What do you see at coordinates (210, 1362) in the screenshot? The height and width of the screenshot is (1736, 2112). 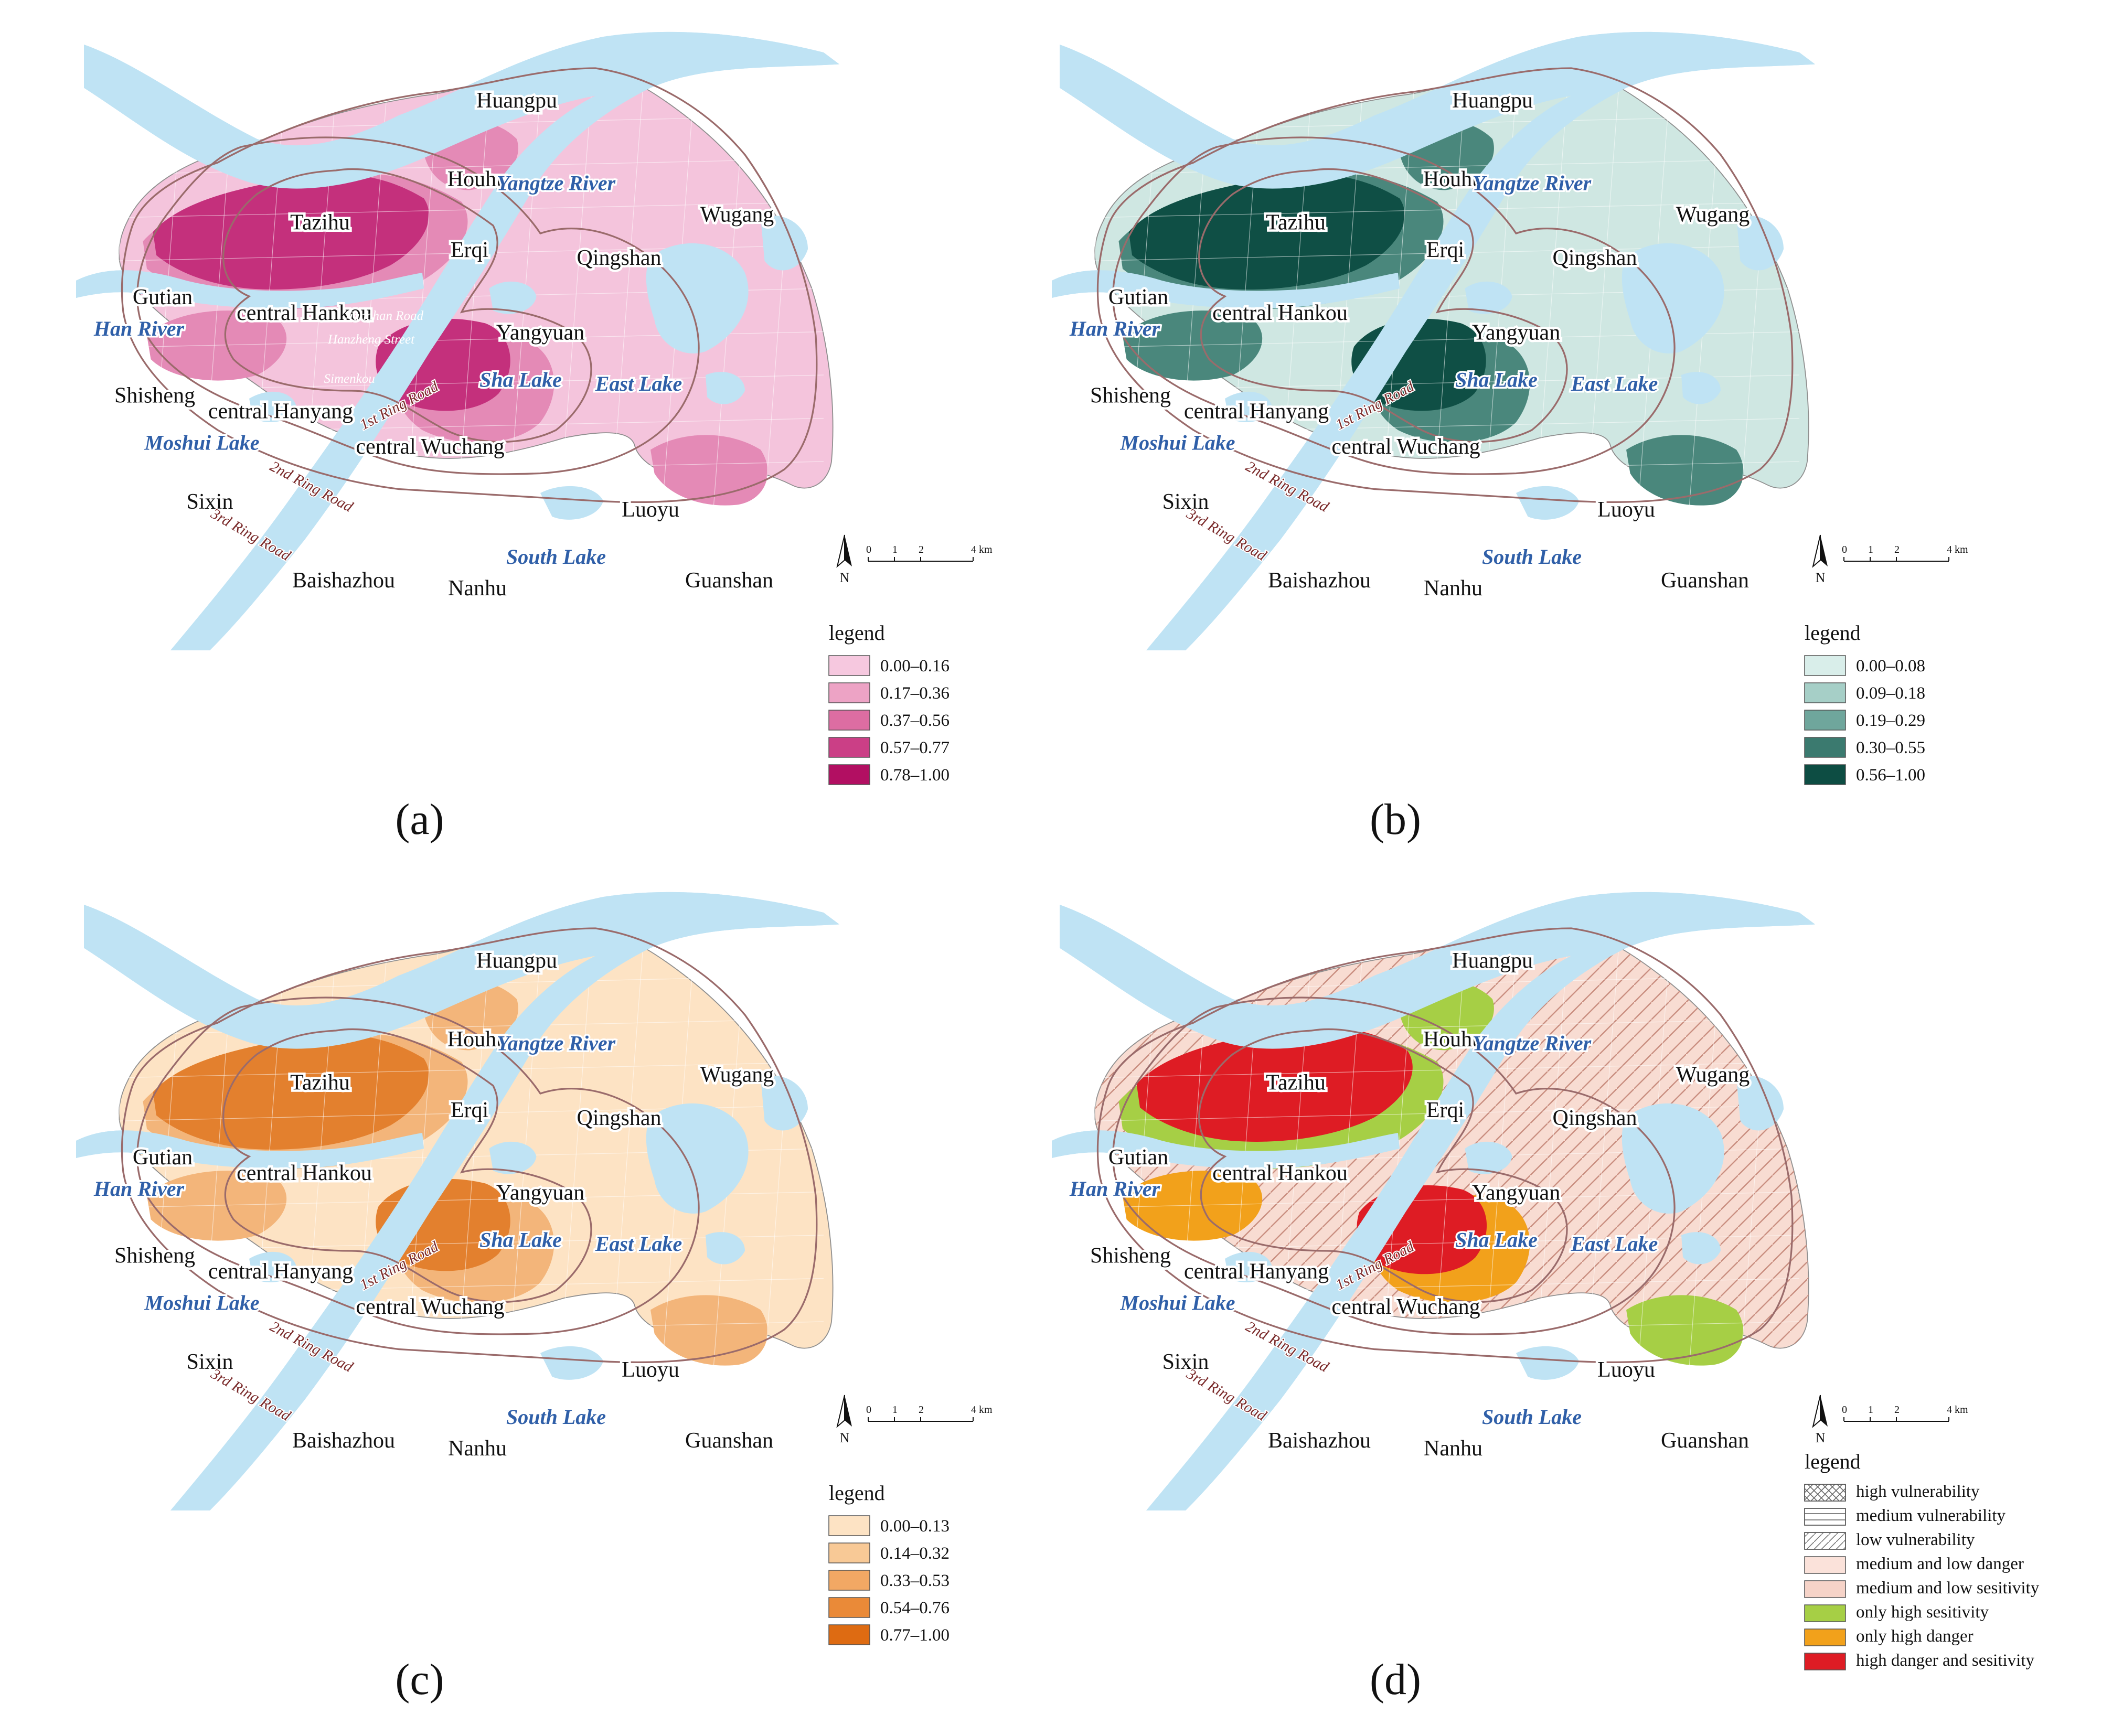 I see `district-label: Sixin` at bounding box center [210, 1362].